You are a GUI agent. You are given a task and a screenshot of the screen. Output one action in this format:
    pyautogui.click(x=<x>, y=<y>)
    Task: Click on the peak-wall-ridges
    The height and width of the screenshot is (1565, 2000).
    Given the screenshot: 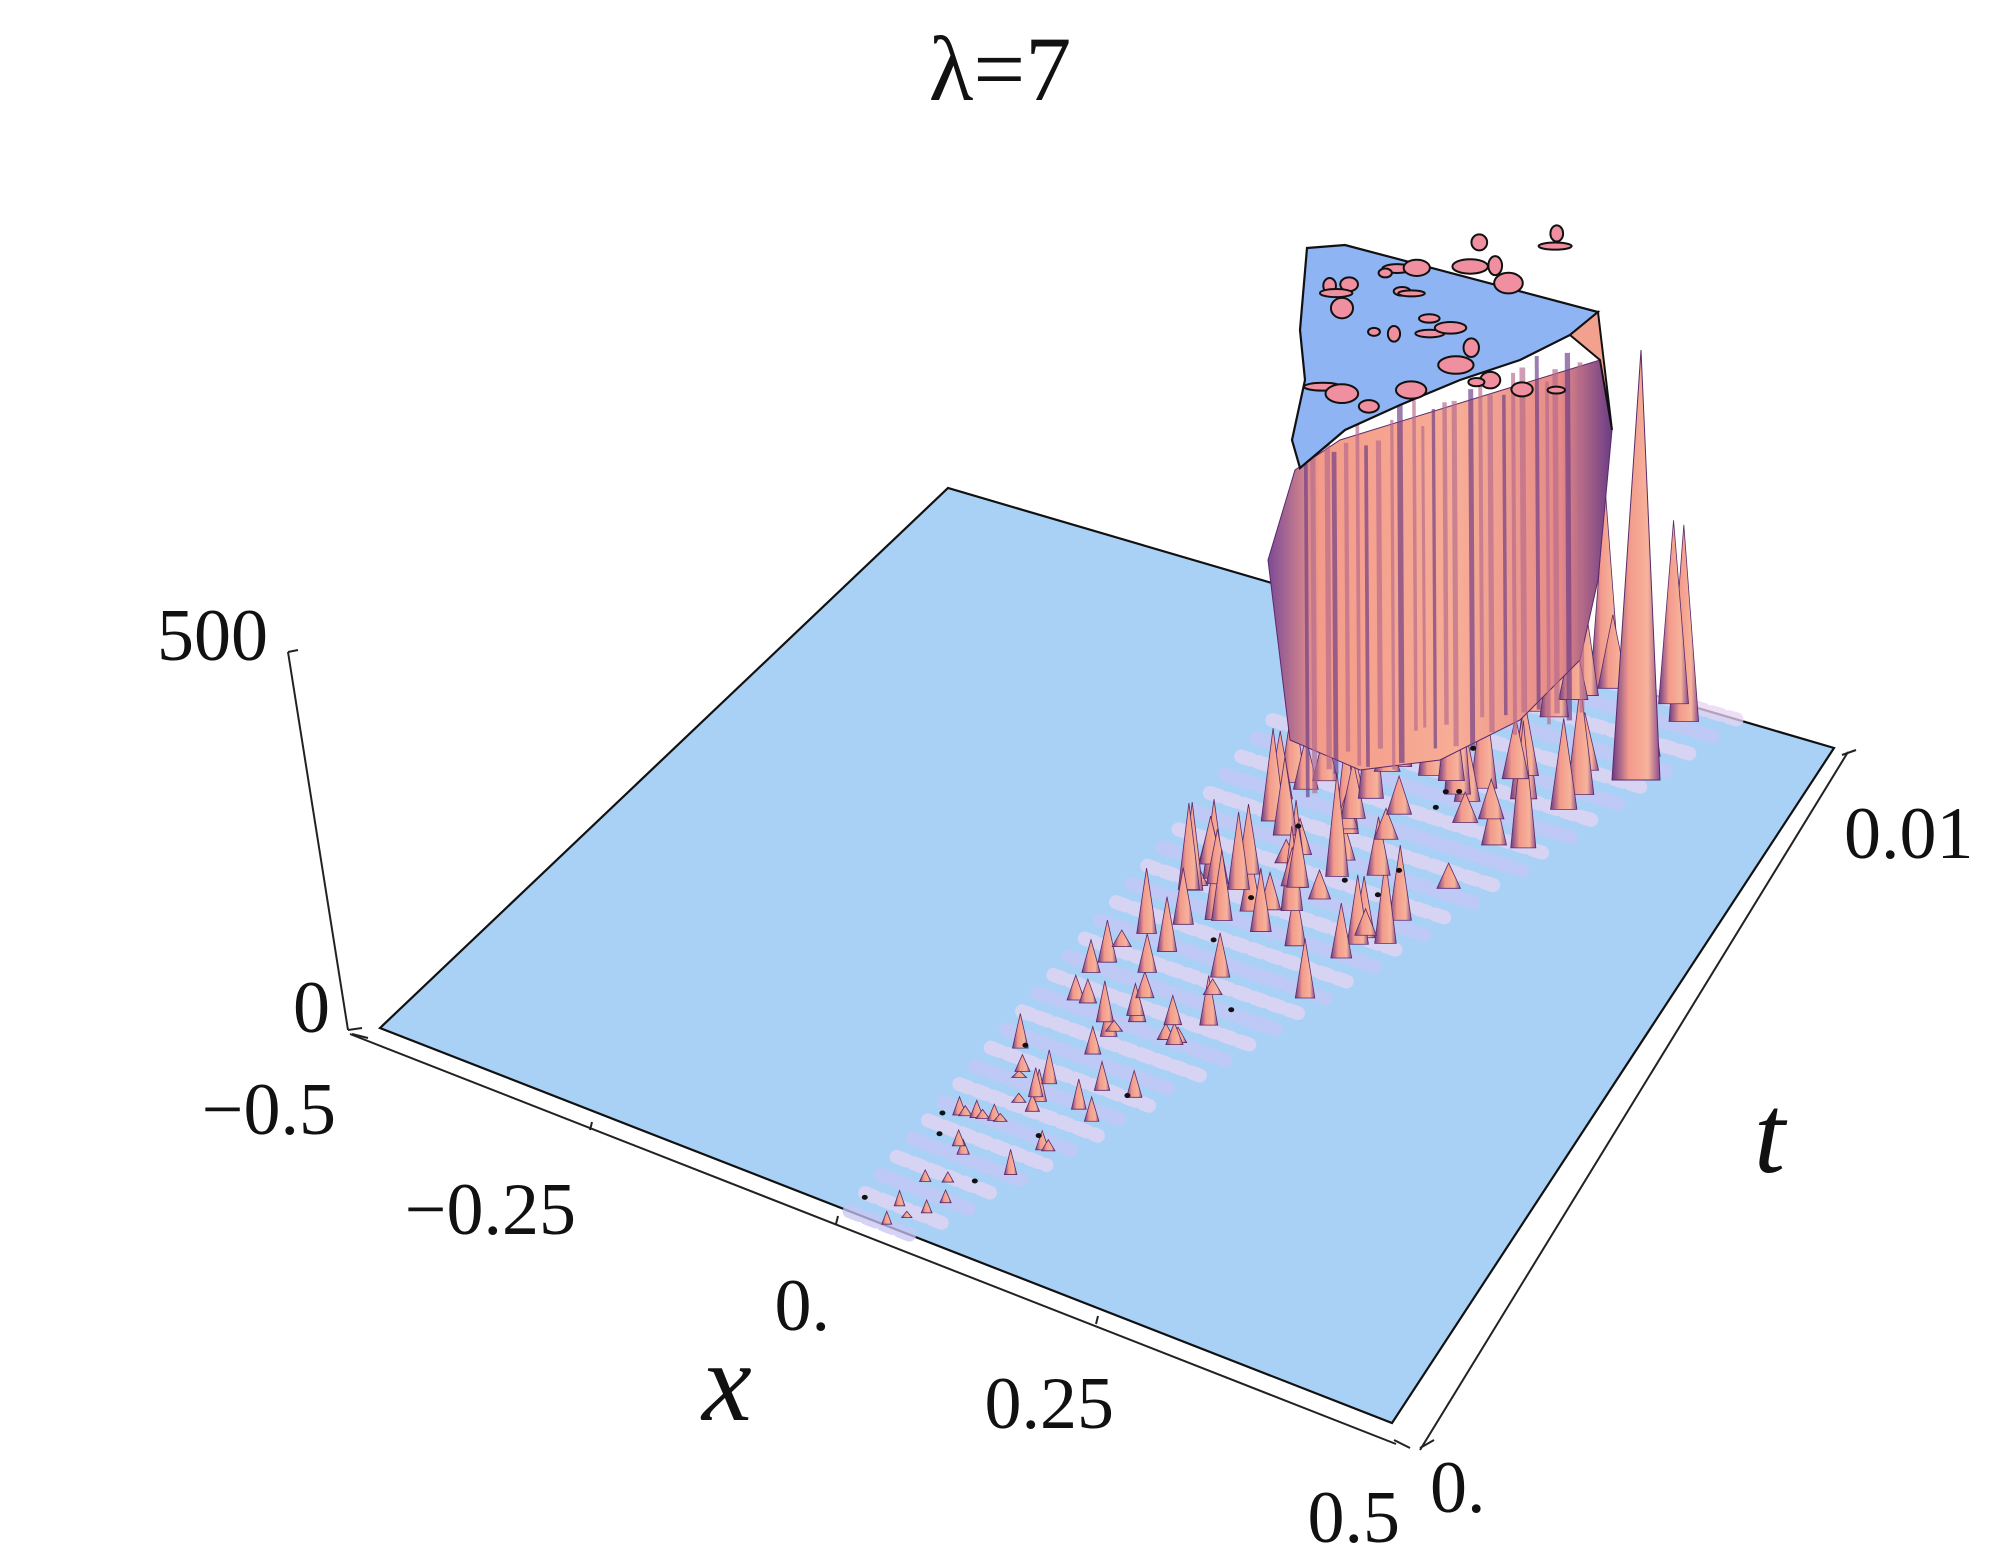 What is the action you would take?
    pyautogui.click(x=1482, y=573)
    